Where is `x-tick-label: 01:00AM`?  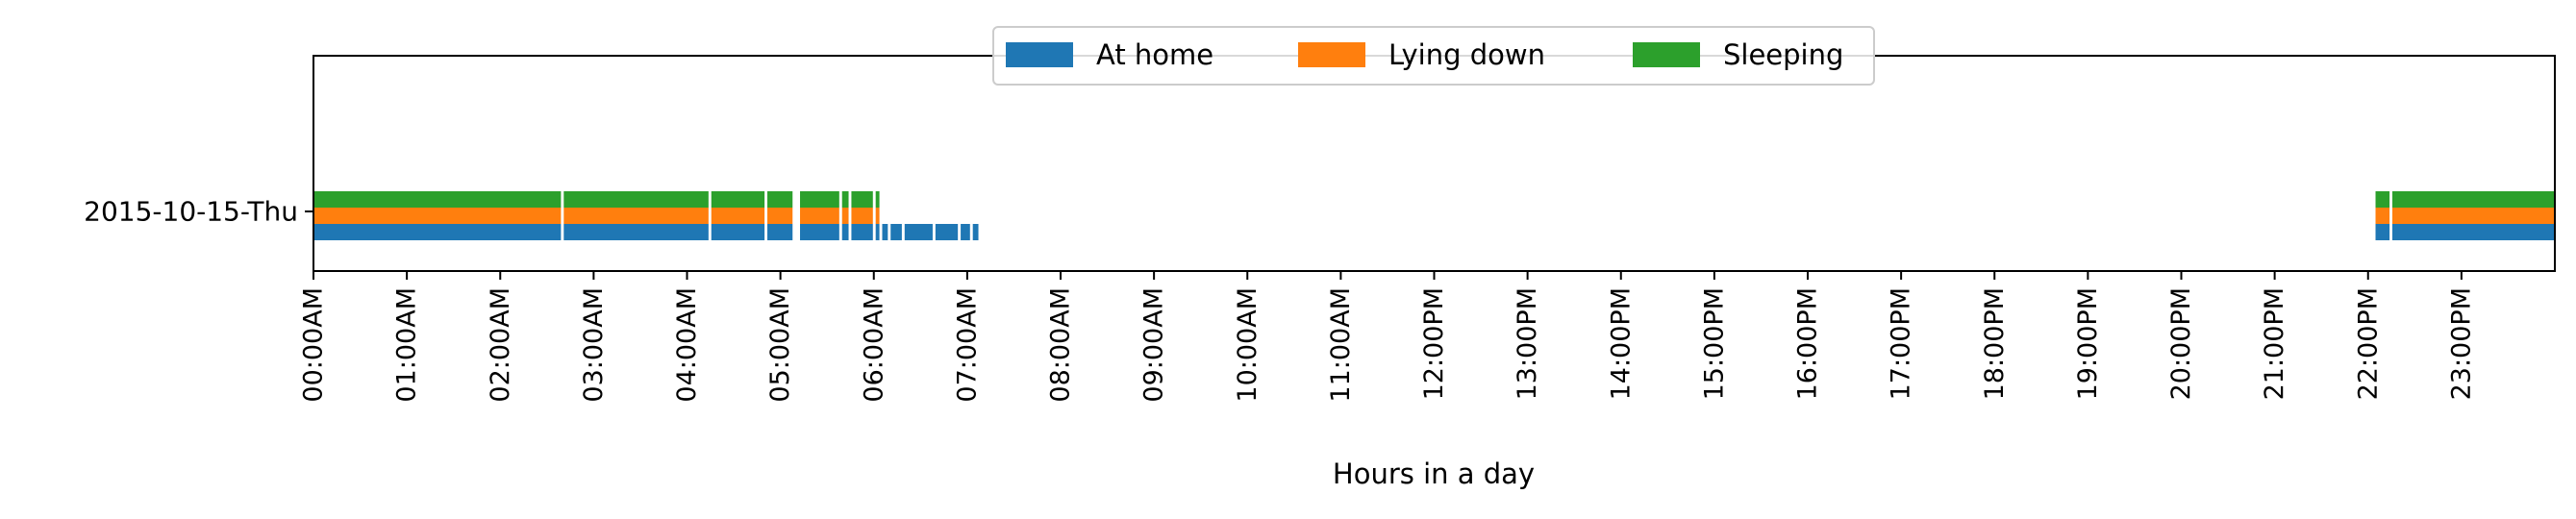
x-tick-label: 01:00AM is located at coordinates (407, 345).